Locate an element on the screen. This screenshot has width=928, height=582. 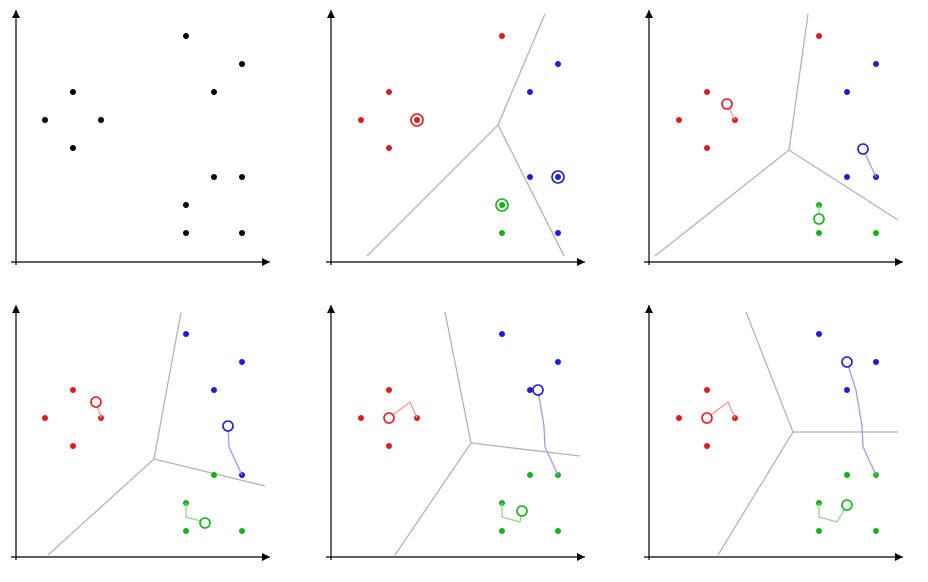
panel-6-converged is located at coordinates (773, 433).